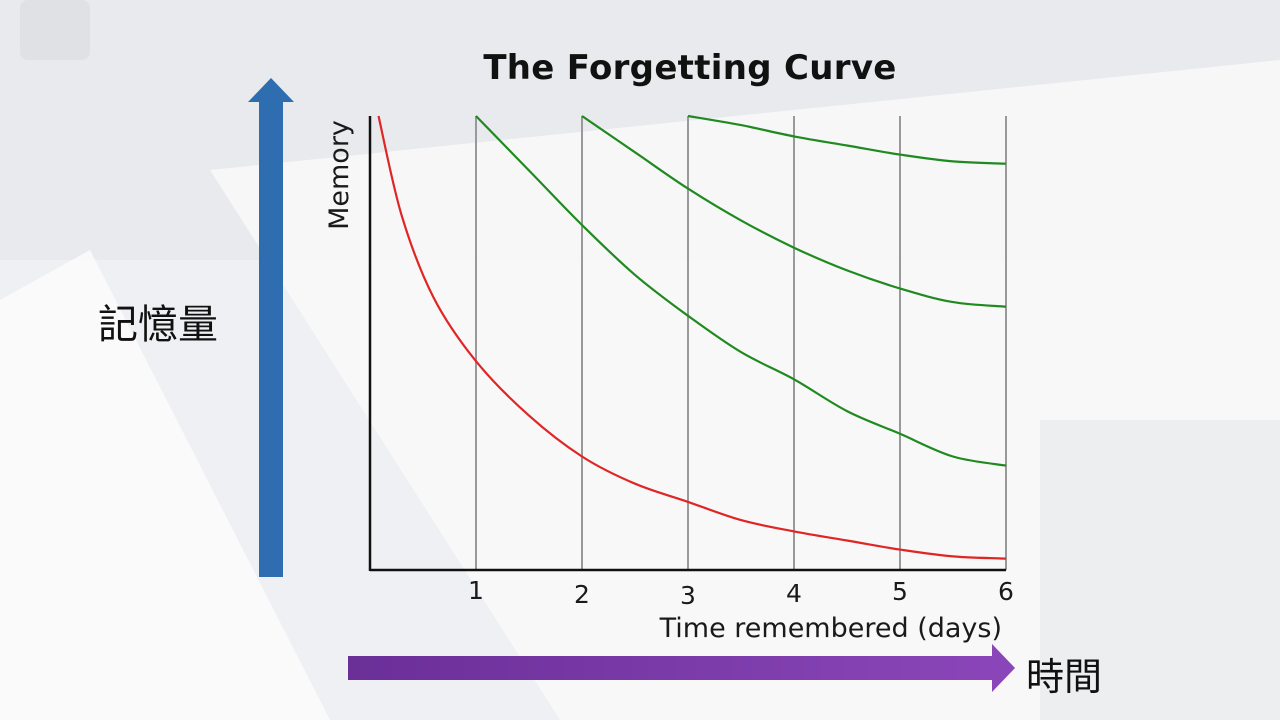 The height and width of the screenshot is (720, 1280). What do you see at coordinates (741, 593) in the screenshot?
I see `x-tick-labels: 1 2 3 4 5 6` at bounding box center [741, 593].